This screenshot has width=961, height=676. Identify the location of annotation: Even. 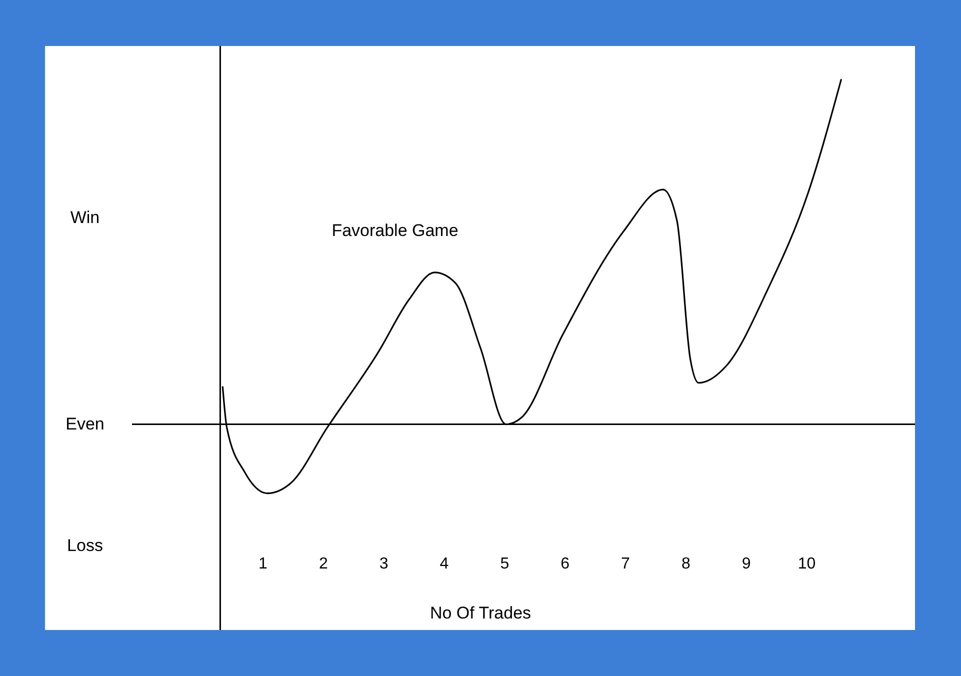
(85, 424).